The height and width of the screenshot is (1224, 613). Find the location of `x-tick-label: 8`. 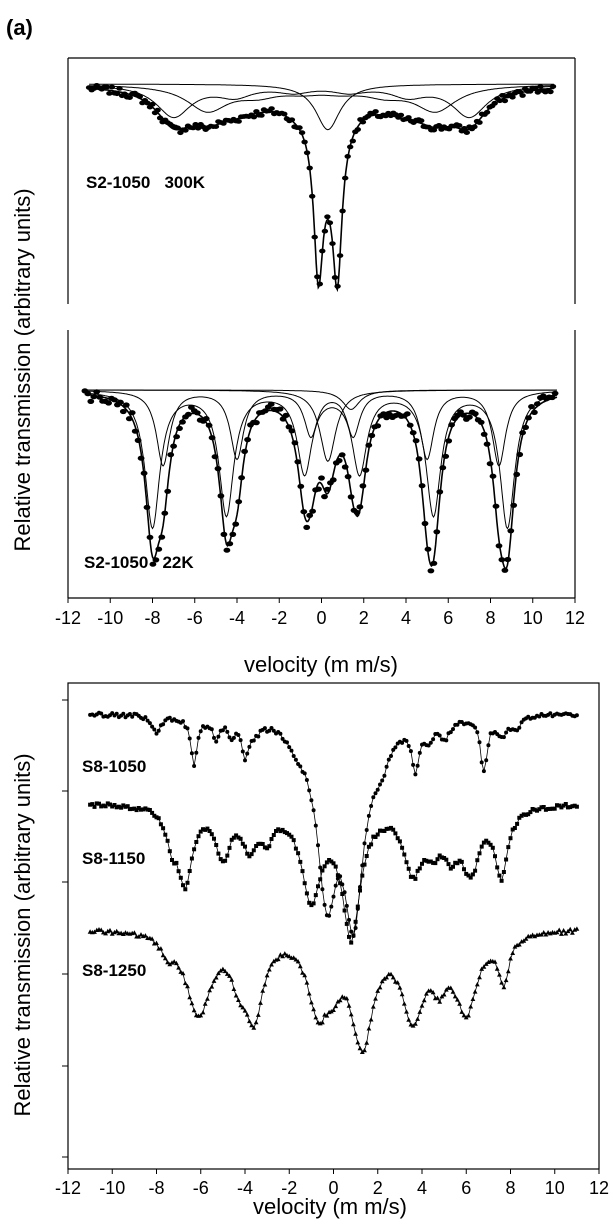

x-tick-label: 8 is located at coordinates (510, 1188).